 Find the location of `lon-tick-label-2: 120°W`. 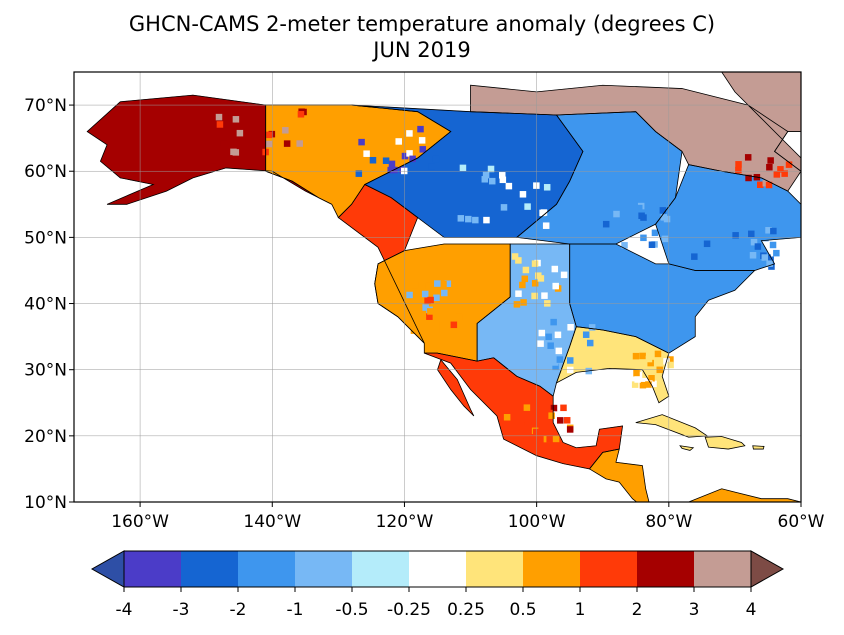

lon-tick-label-2: 120°W is located at coordinates (405, 522).